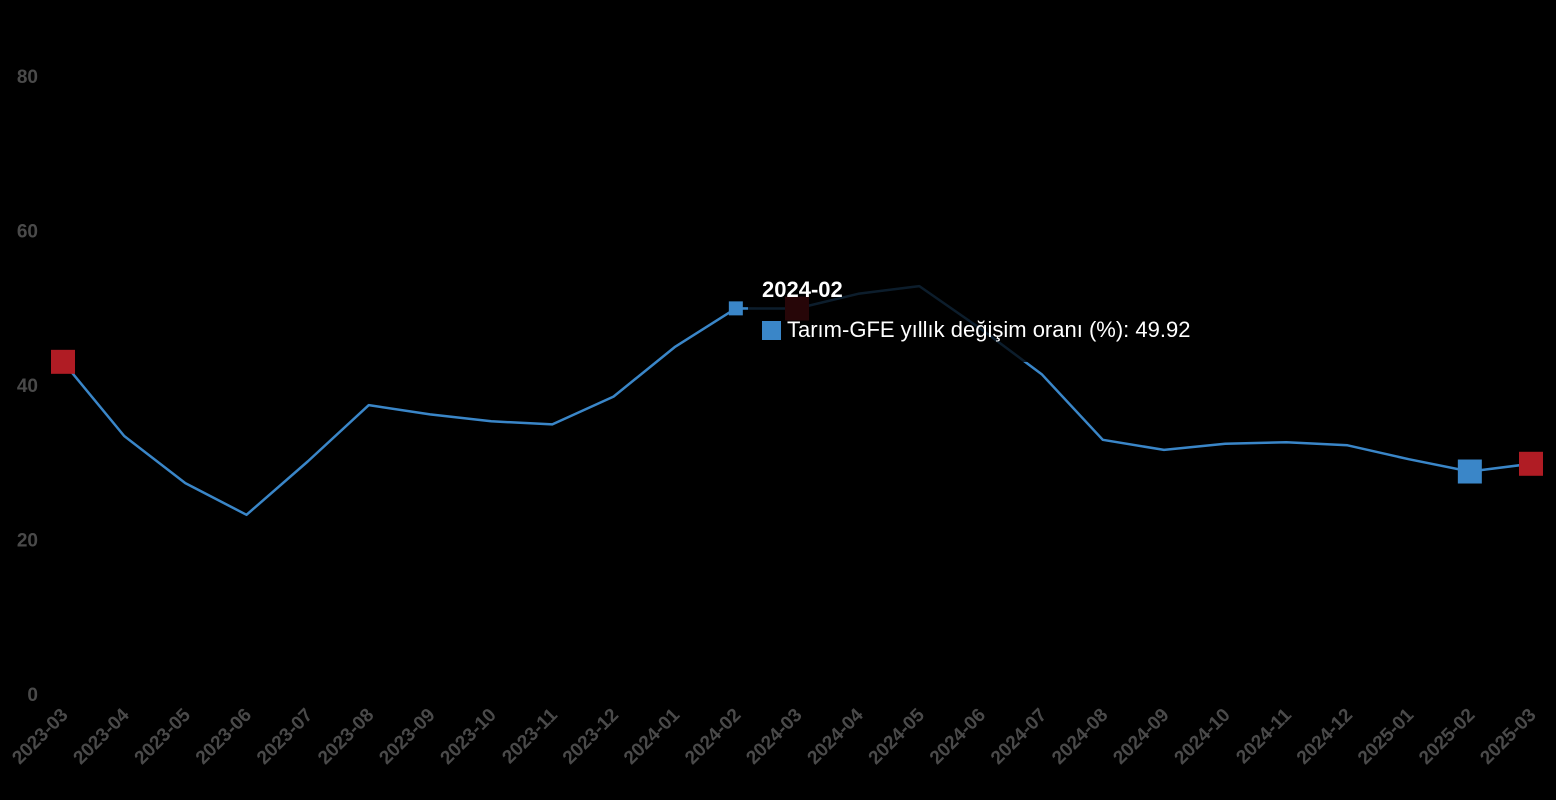 Image resolution: width=1556 pixels, height=800 pixels. Describe the element at coordinates (530, 736) in the screenshot. I see `x-tick-label: 2023-11` at that location.